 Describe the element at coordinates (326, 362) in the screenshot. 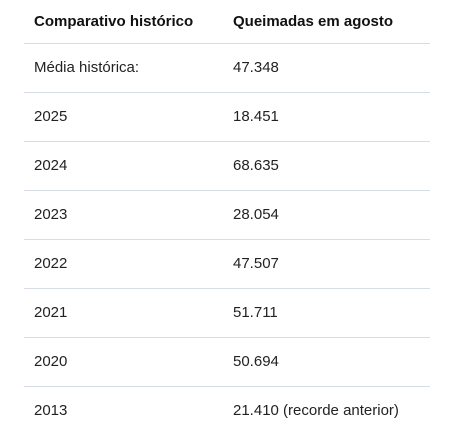

I see `row-value: 50.694` at that location.